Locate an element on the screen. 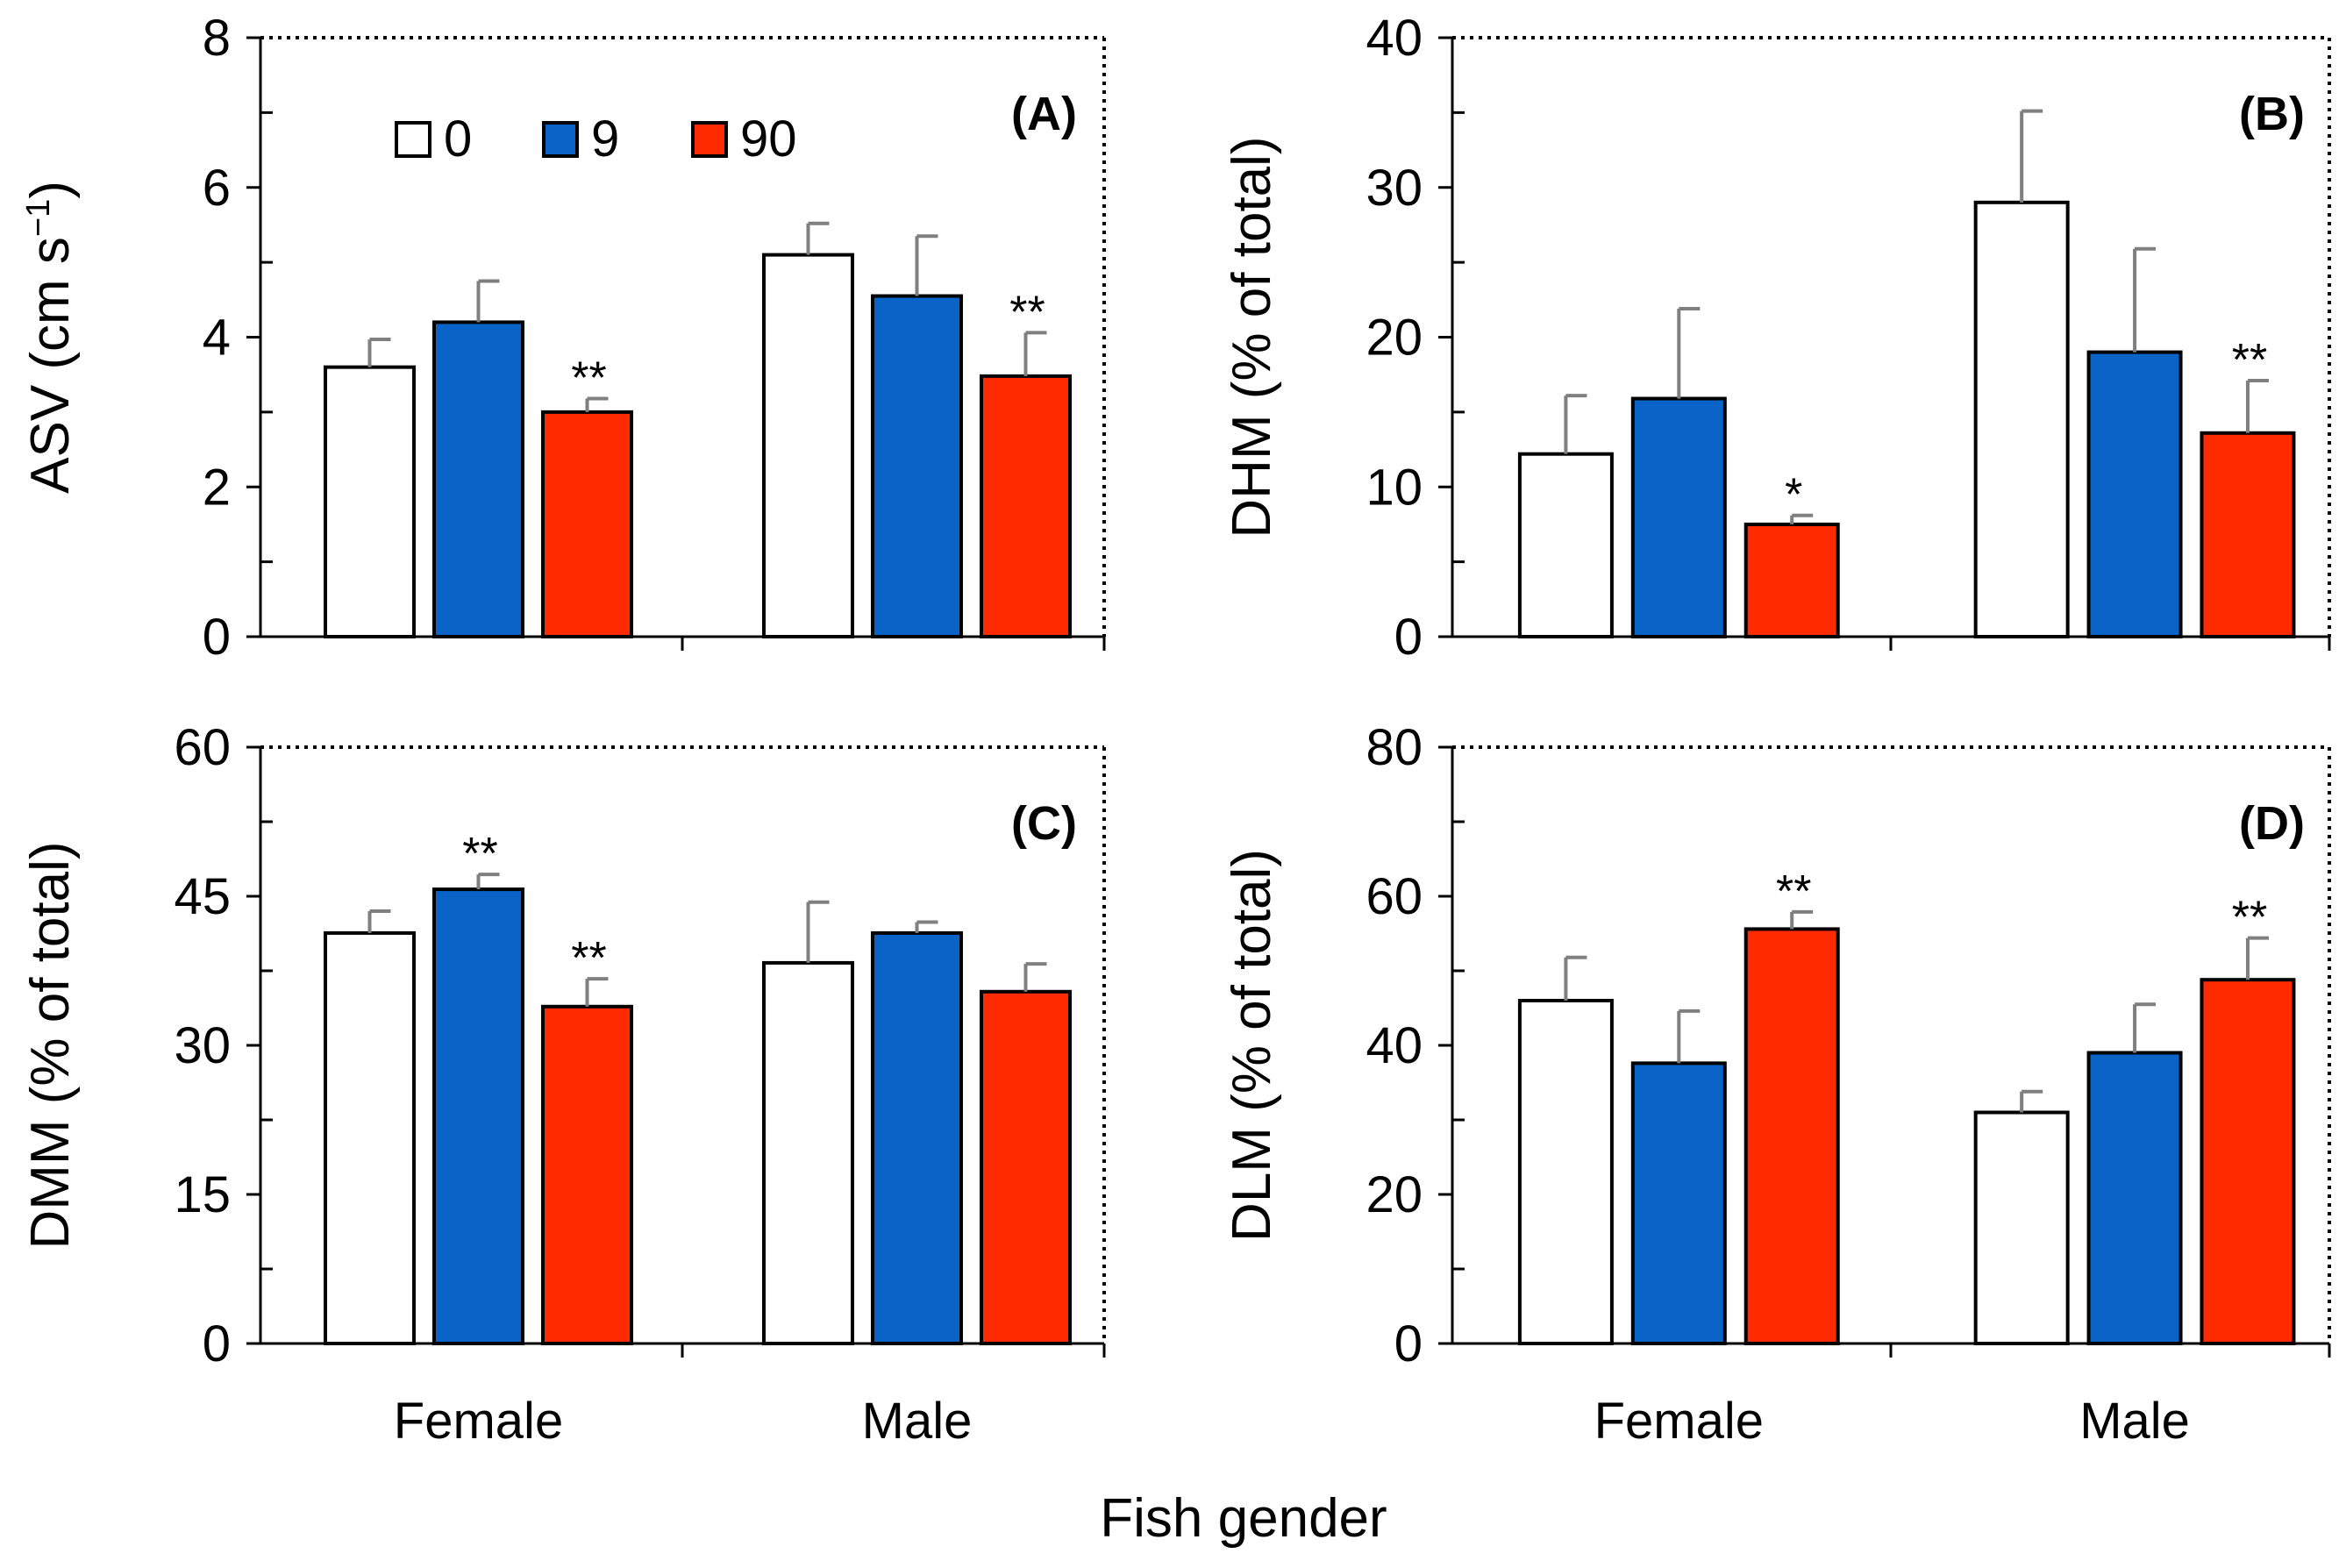  y-axis-title-superscript: −1 is located at coordinates (38, 218).